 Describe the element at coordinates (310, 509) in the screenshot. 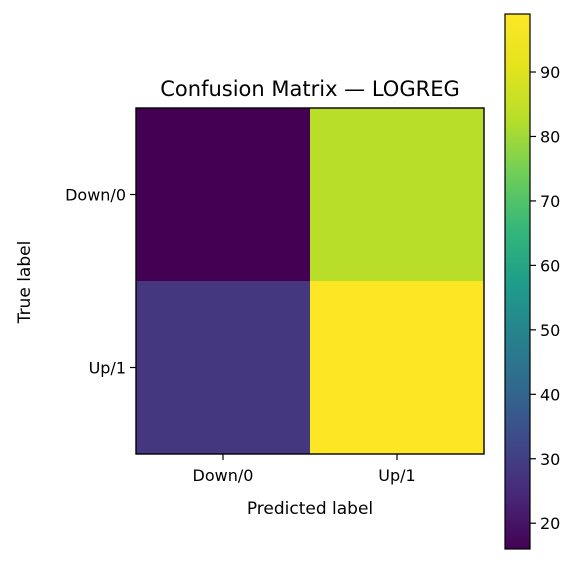

I see `x-axis-label: Predicted label` at that location.